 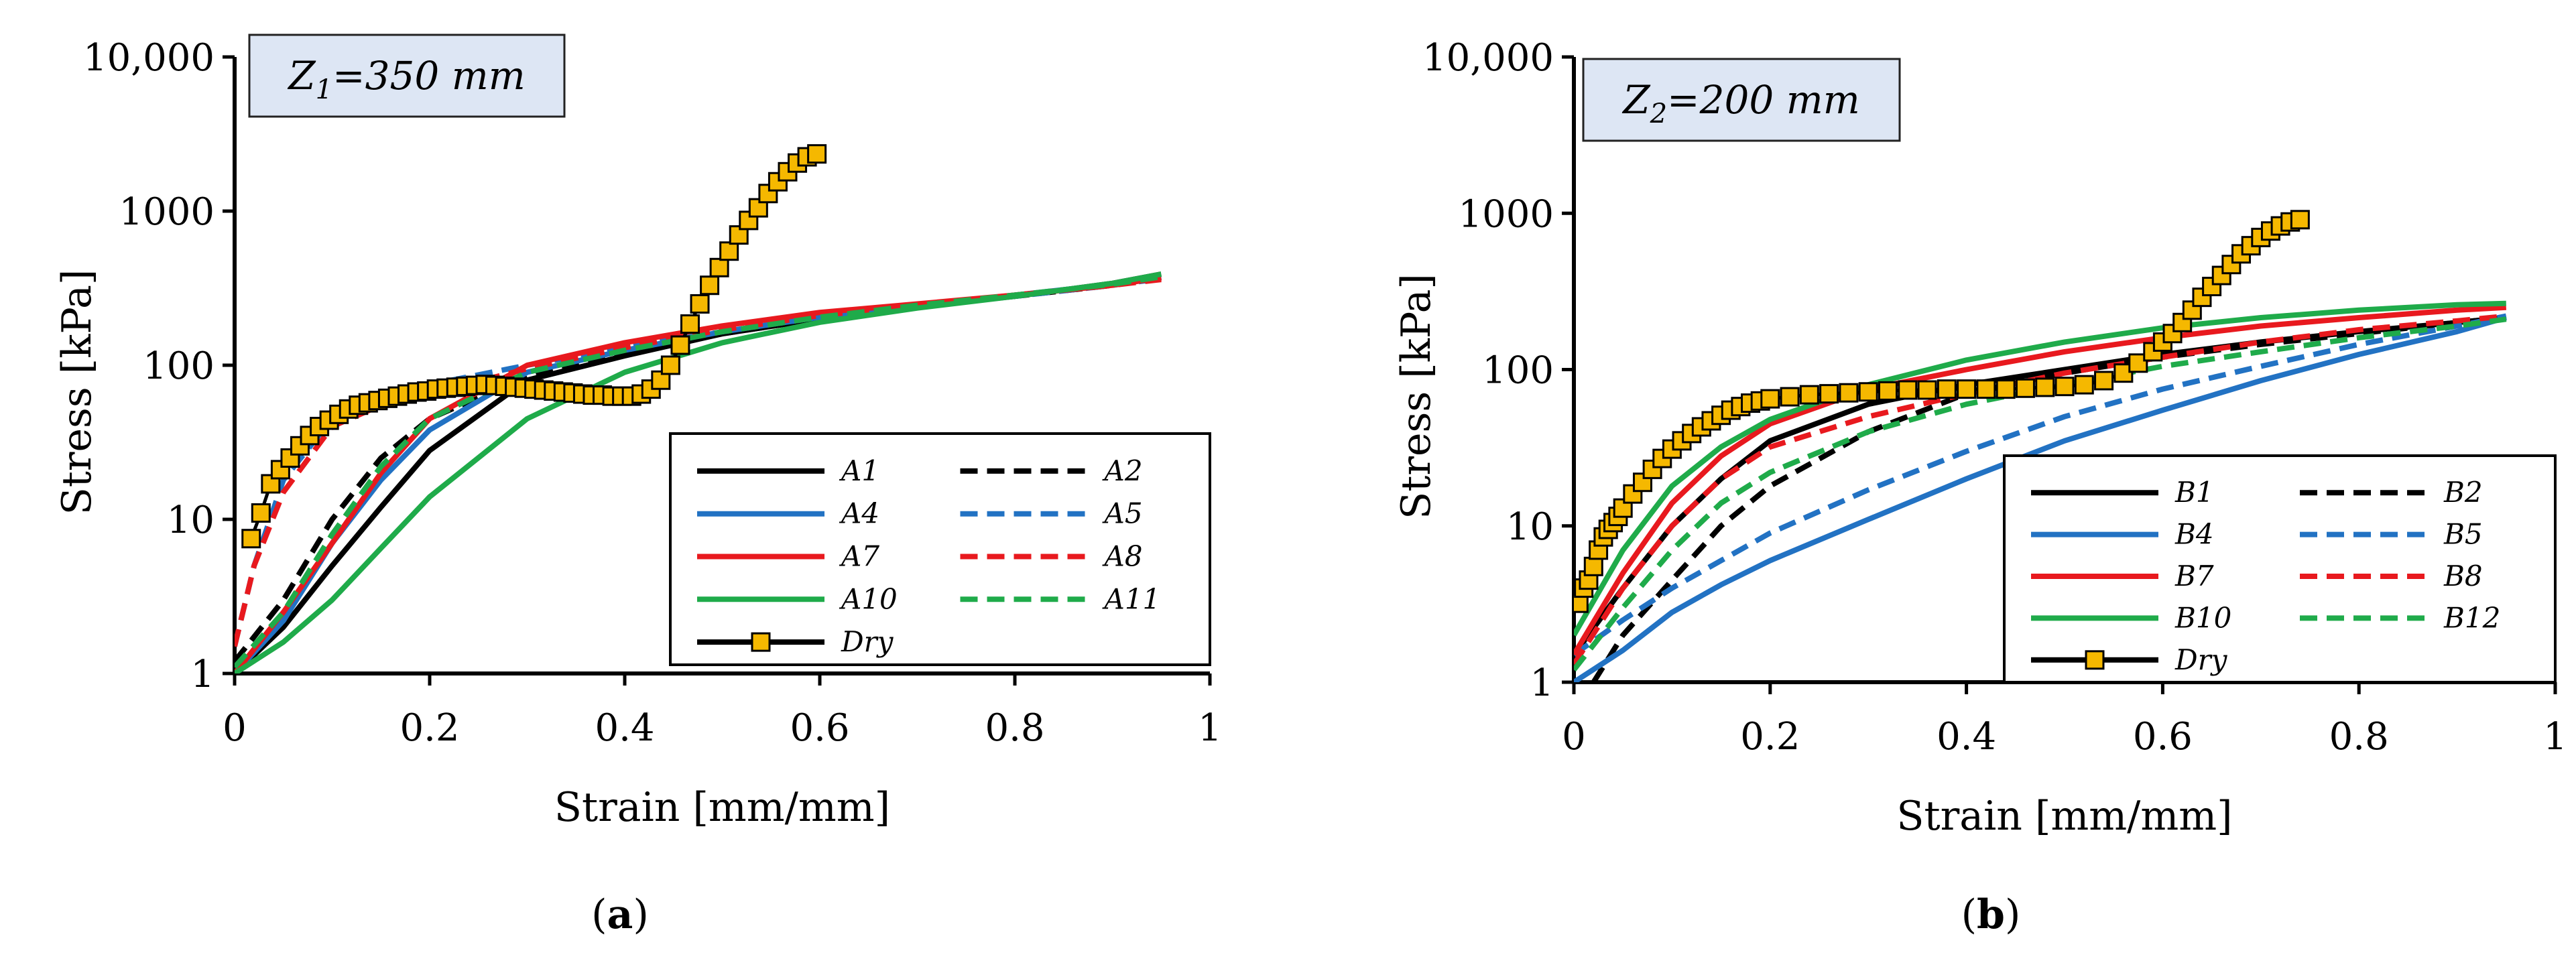 I want to click on legend-label-b5: B5, so click(x=2463, y=534).